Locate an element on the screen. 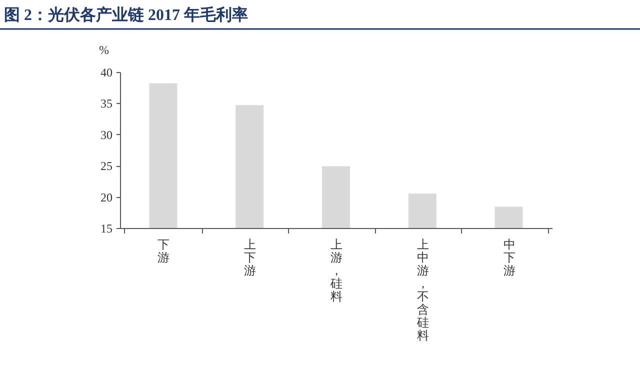  y-tick-label: 25 is located at coordinates (106, 166).